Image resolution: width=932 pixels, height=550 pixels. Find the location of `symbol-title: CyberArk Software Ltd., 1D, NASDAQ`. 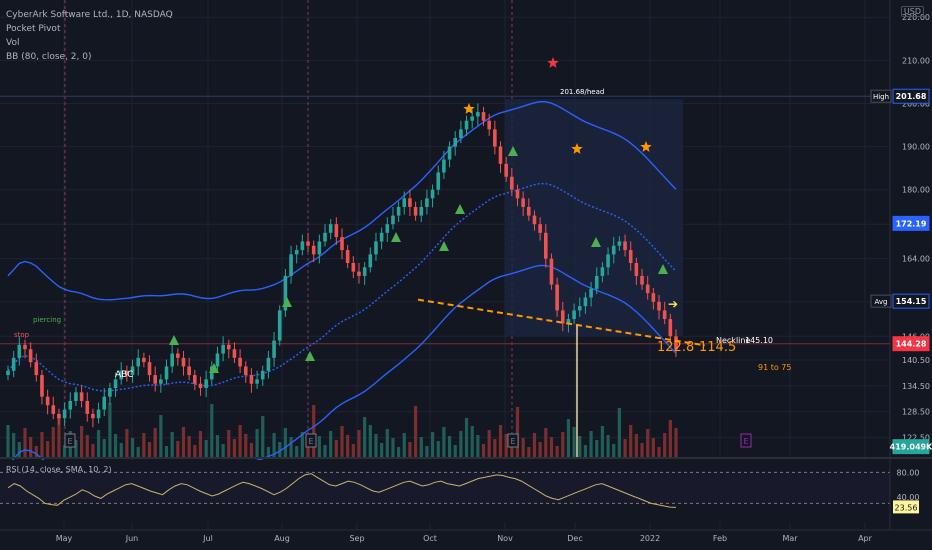

symbol-title: CyberArk Software Ltd., 1D, NASDAQ is located at coordinates (89, 15).